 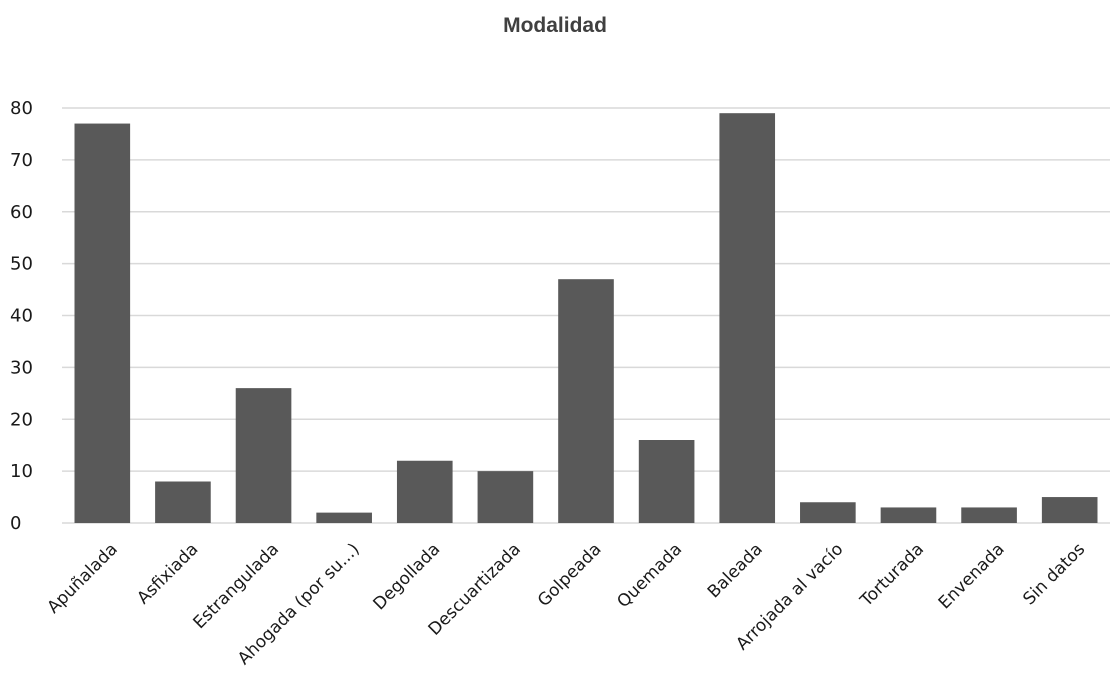 I want to click on x-tick-label: Quemada, so click(x=649, y=575).